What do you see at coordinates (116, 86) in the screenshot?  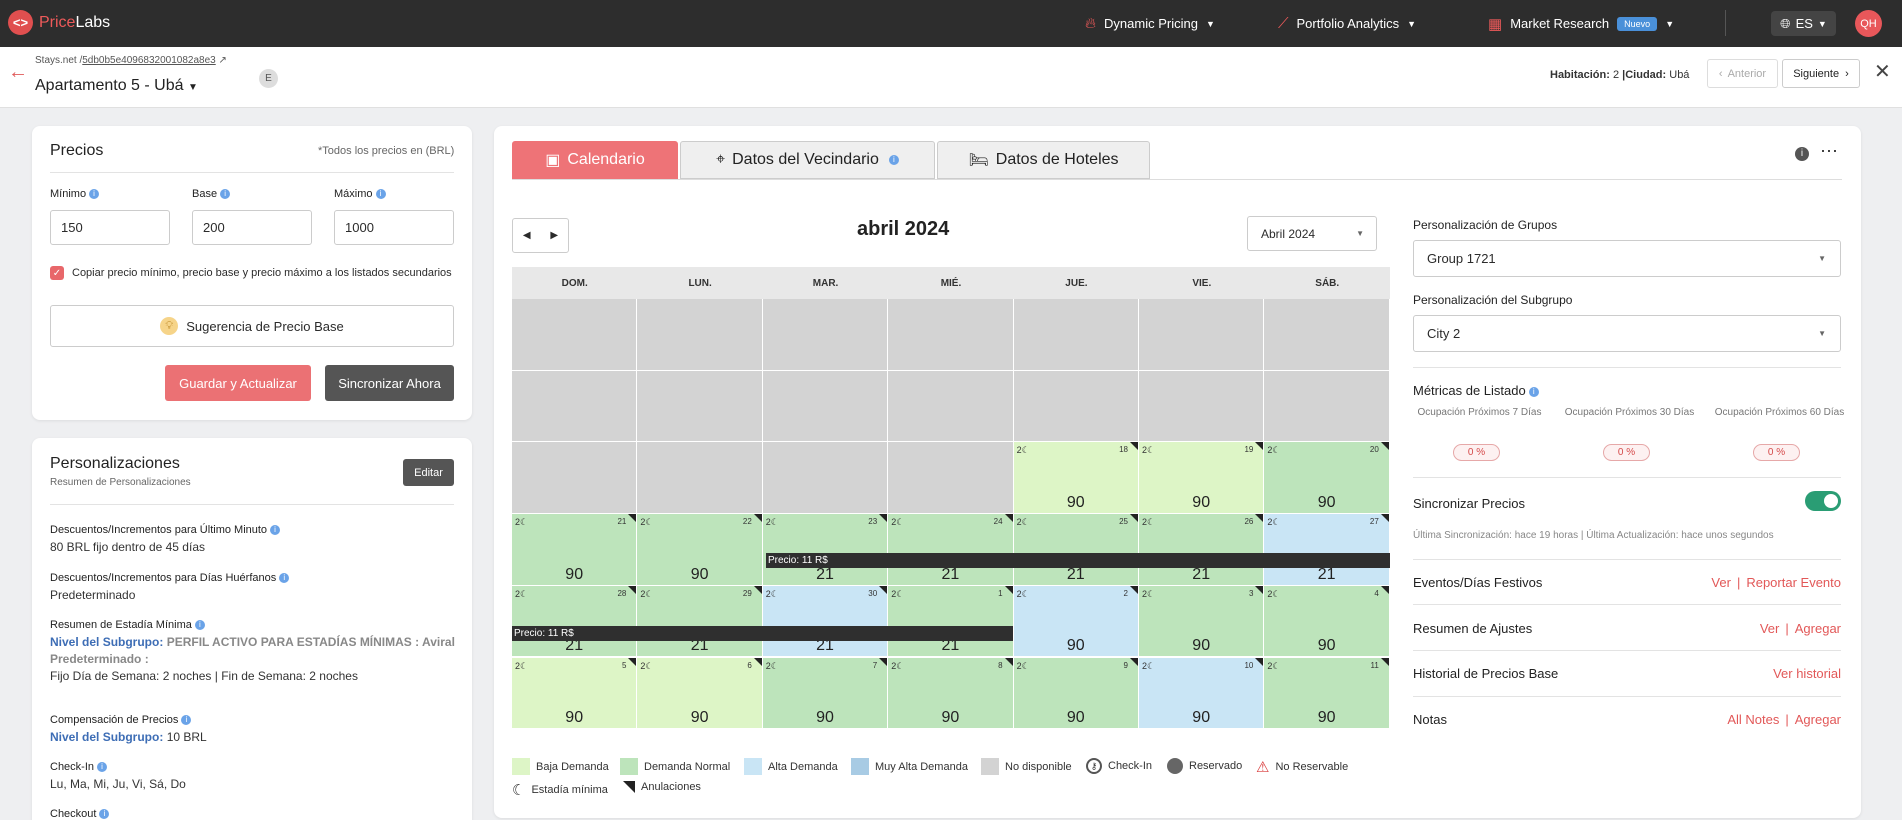 I see `listing-title-dropdown: Apartamento 5 - Ubá ▼` at bounding box center [116, 86].